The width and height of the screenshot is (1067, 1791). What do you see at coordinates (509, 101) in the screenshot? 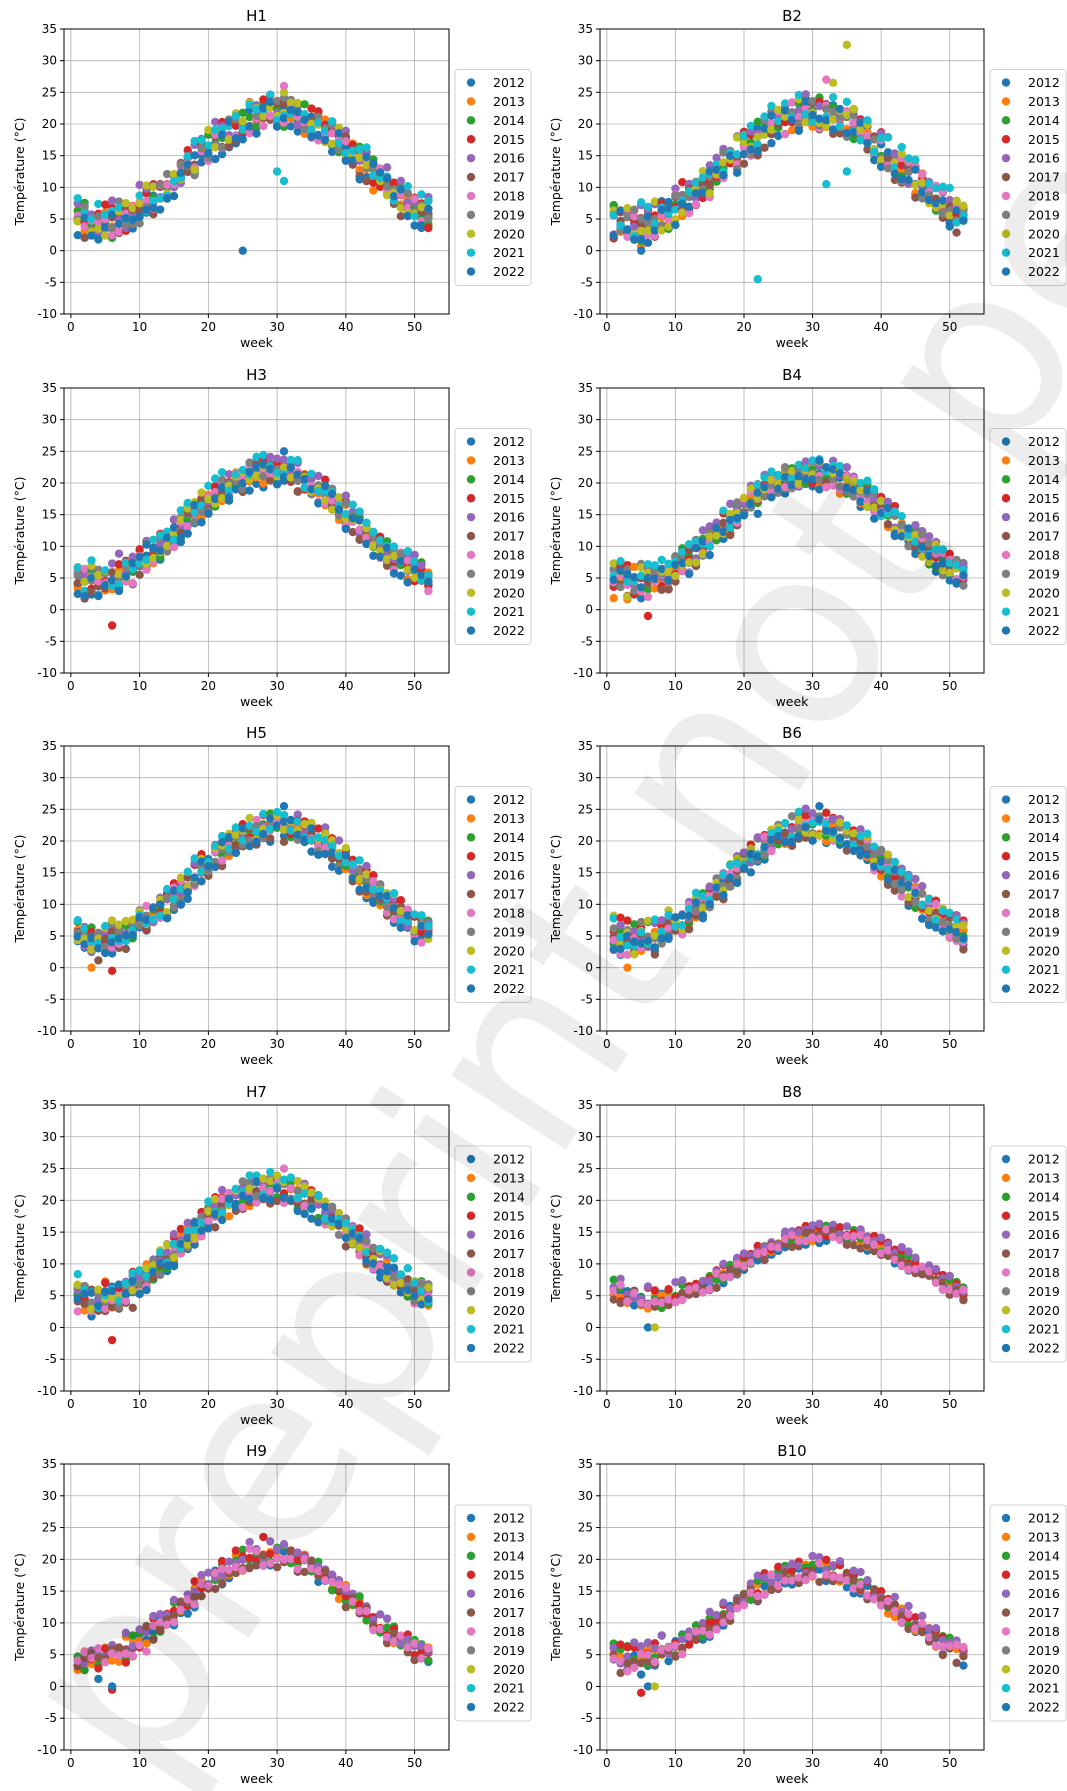
I see `legend-label-2013: 2013` at bounding box center [509, 101].